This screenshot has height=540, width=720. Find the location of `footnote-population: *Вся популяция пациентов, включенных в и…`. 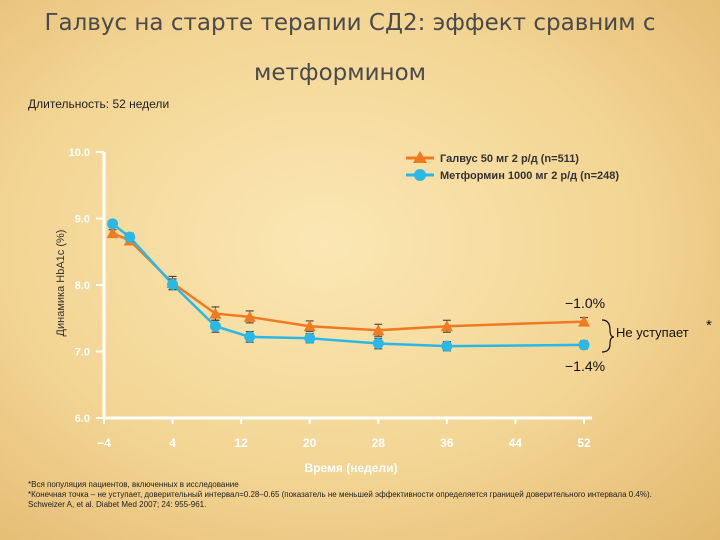

footnote-population: *Вся популяция пациентов, включенных в и… is located at coordinates (133, 484).